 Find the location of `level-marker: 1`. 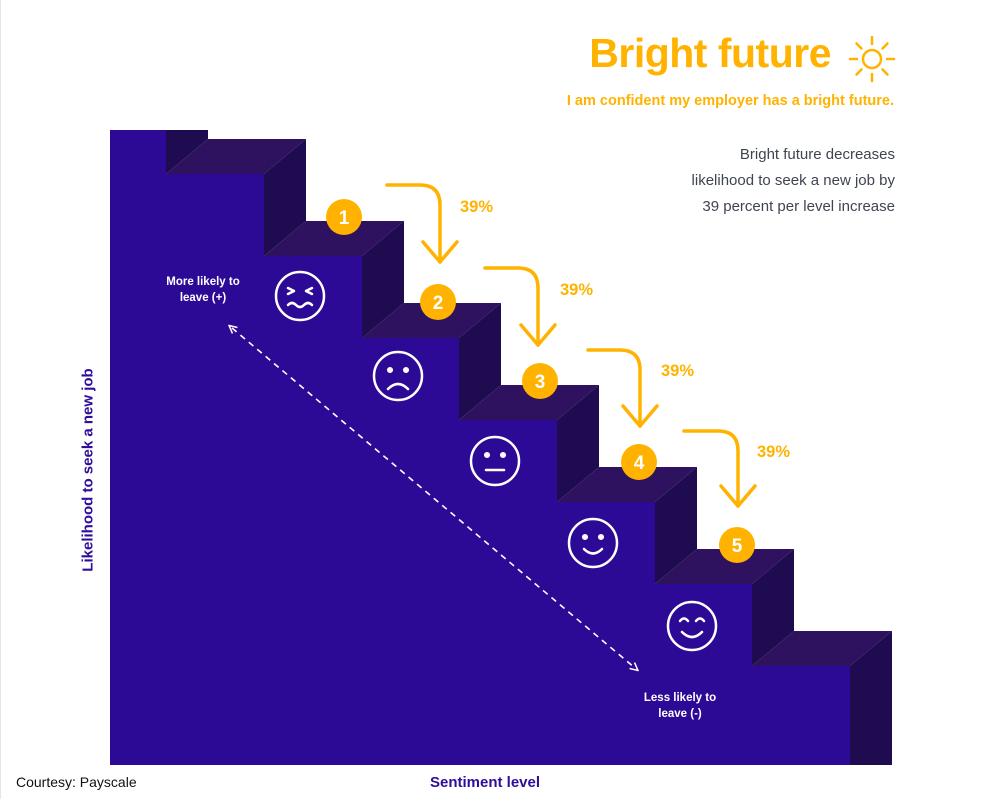

level-marker: 1 is located at coordinates (344, 217).